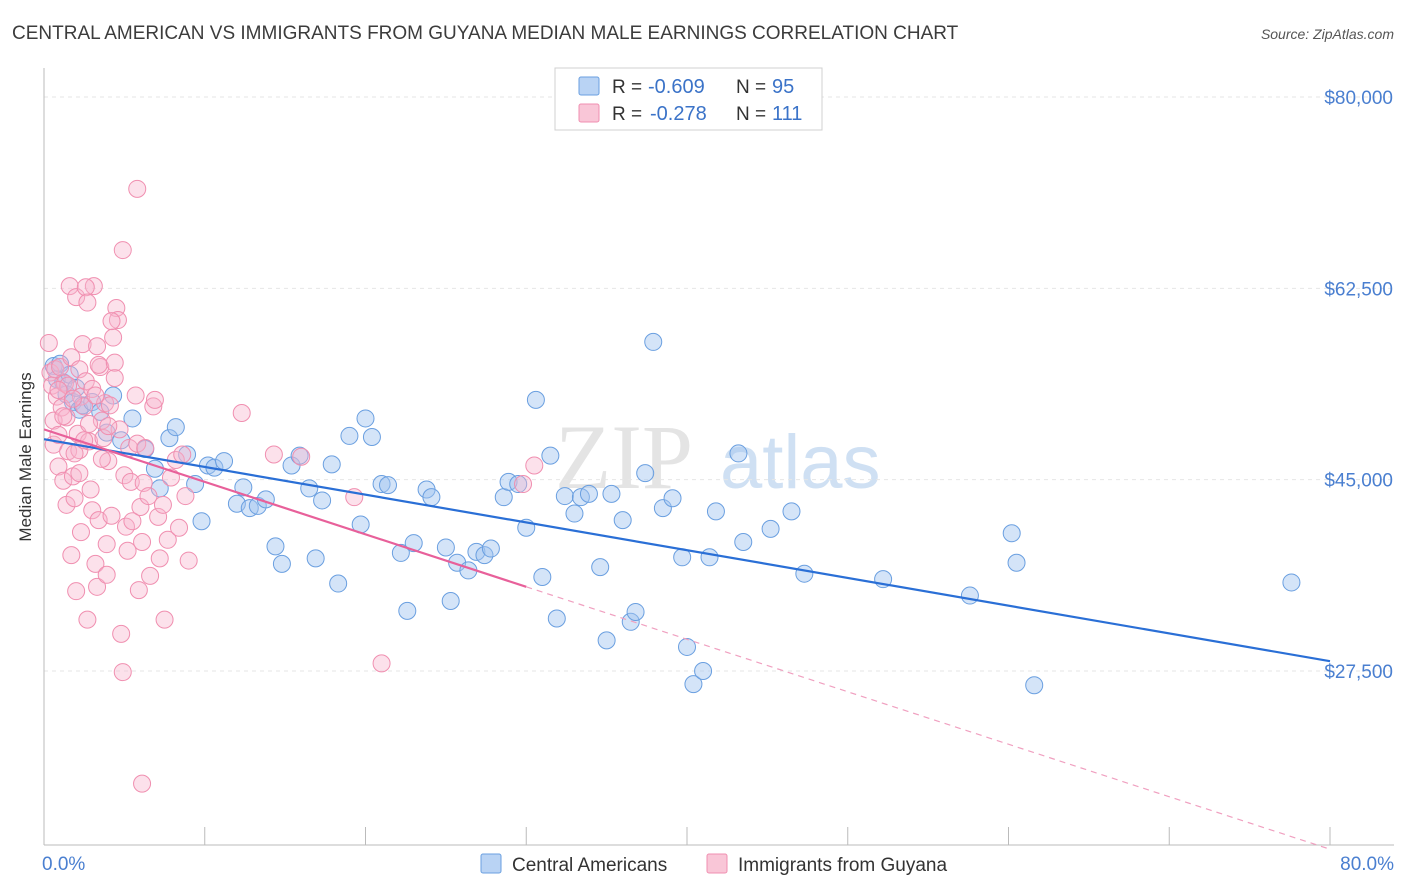  I want to click on bottom-legend-label-immigrants-from-guyana: Immigrants from Guyana, so click(842, 865).